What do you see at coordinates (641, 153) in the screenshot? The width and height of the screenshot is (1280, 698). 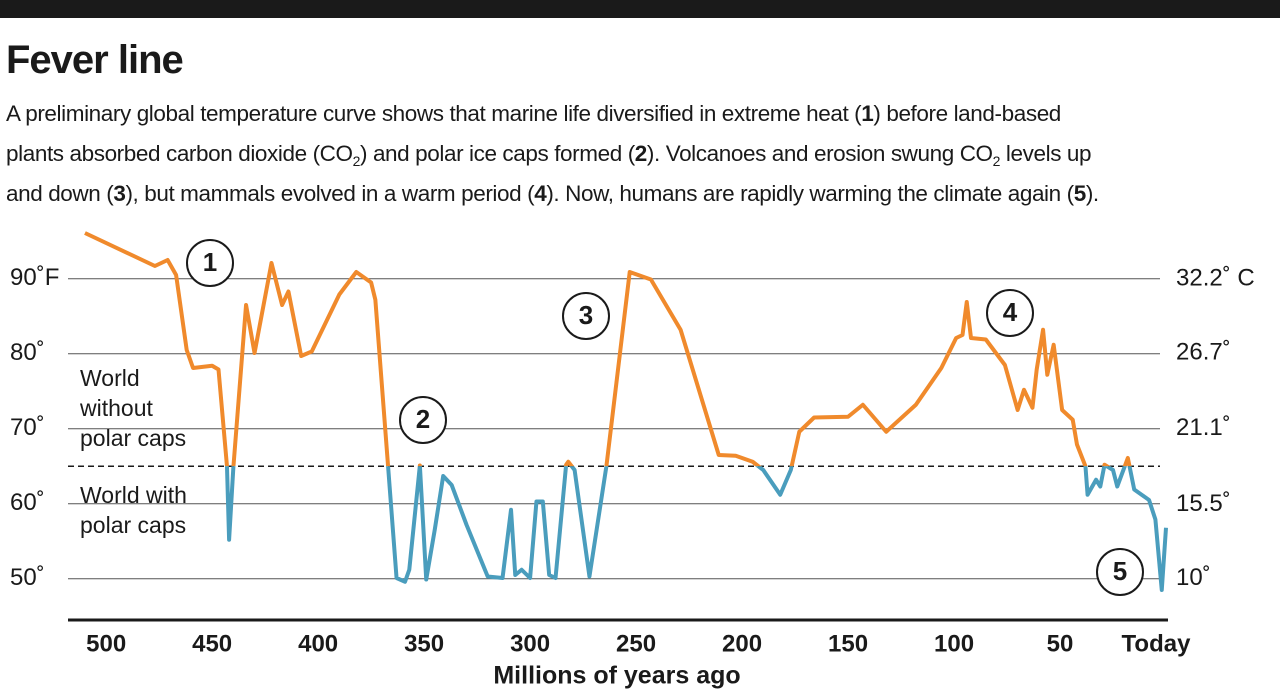 I see `subtitle-number: 2` at bounding box center [641, 153].